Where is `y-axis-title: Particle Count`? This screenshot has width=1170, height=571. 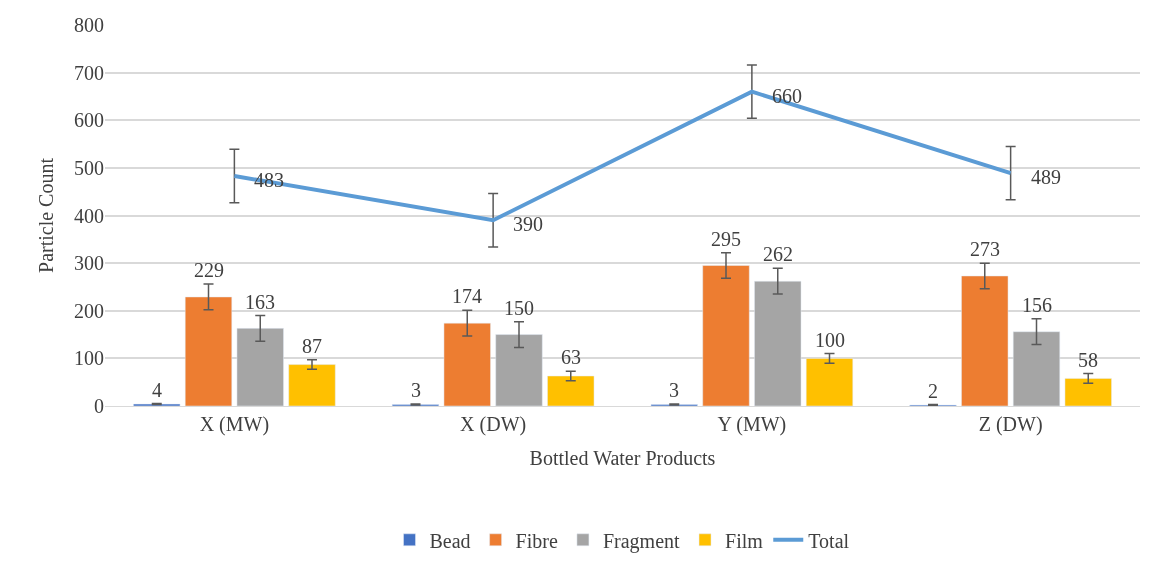
y-axis-title: Particle Count is located at coordinates (45, 215).